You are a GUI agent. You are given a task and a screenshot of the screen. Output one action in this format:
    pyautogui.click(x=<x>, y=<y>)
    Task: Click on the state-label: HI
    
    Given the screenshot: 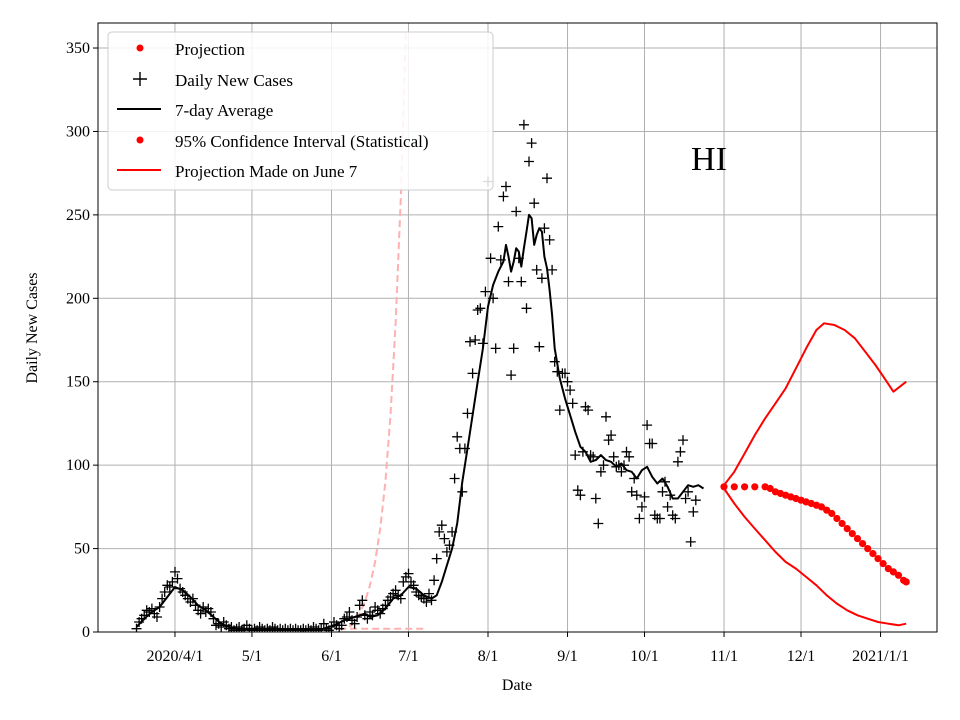 What is the action you would take?
    pyautogui.click(x=709, y=159)
    